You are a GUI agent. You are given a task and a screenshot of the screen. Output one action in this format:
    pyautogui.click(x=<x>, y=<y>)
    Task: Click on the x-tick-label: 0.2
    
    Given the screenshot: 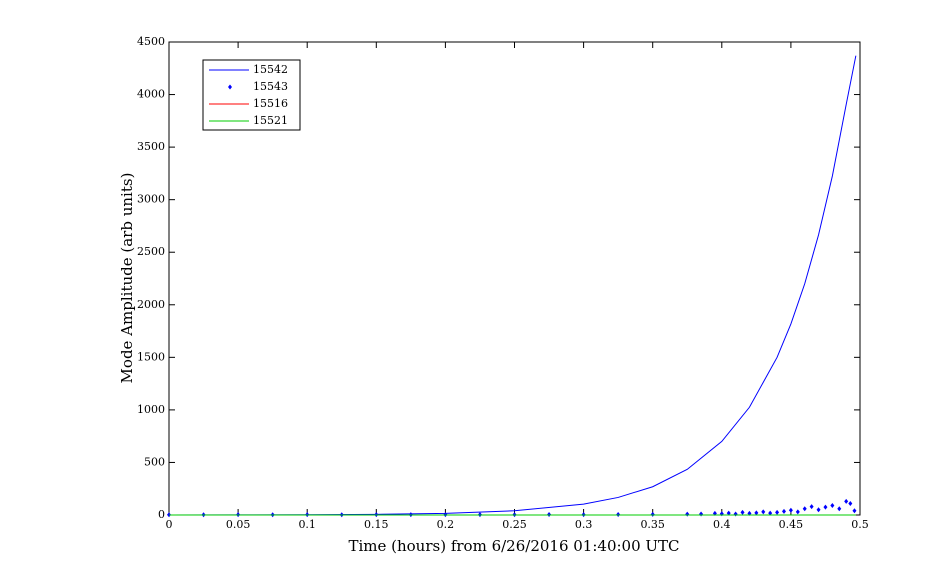 What is the action you would take?
    pyautogui.click(x=446, y=524)
    